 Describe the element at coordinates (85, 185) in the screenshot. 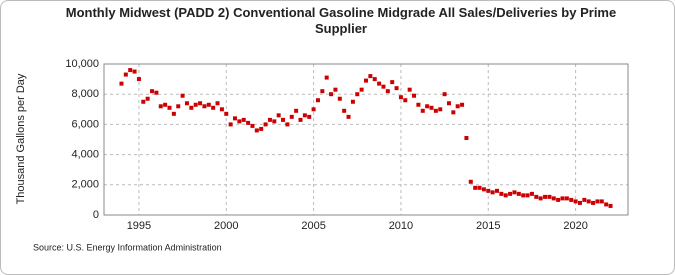

I see `y-tick-label: 2,000` at that location.